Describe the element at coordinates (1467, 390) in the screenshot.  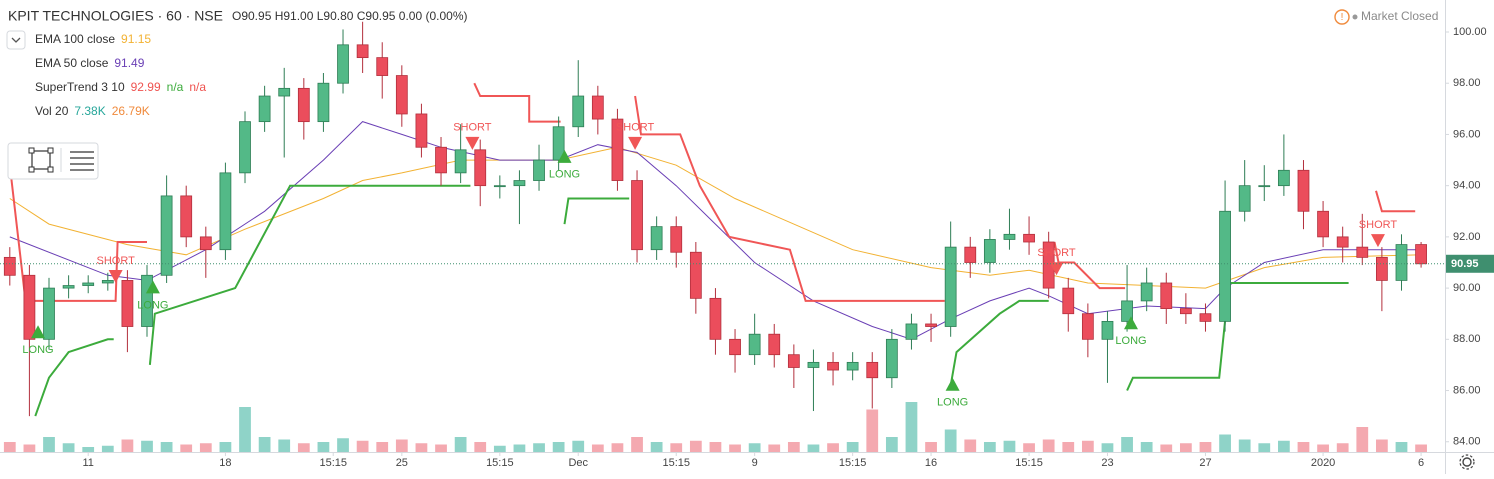
I see `y-tick-label: 86.00` at that location.